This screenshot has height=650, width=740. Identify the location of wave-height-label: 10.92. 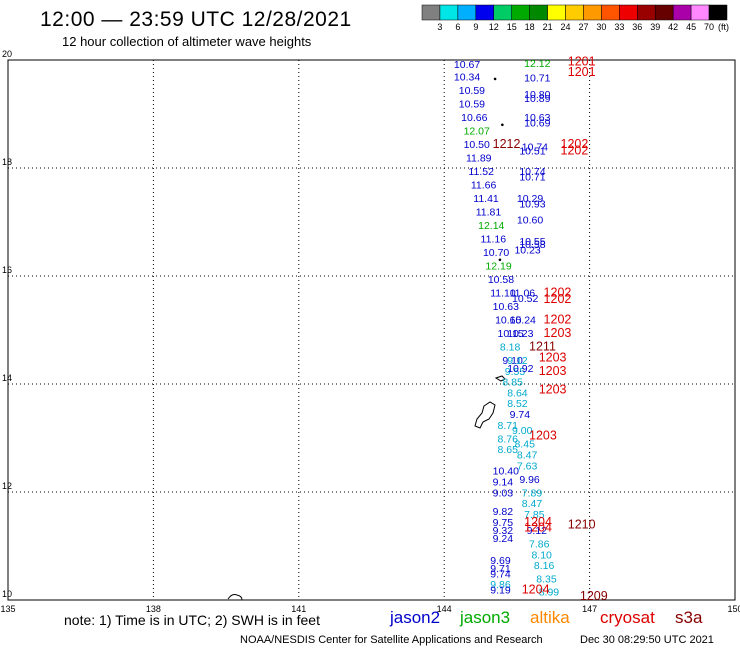
(520, 369).